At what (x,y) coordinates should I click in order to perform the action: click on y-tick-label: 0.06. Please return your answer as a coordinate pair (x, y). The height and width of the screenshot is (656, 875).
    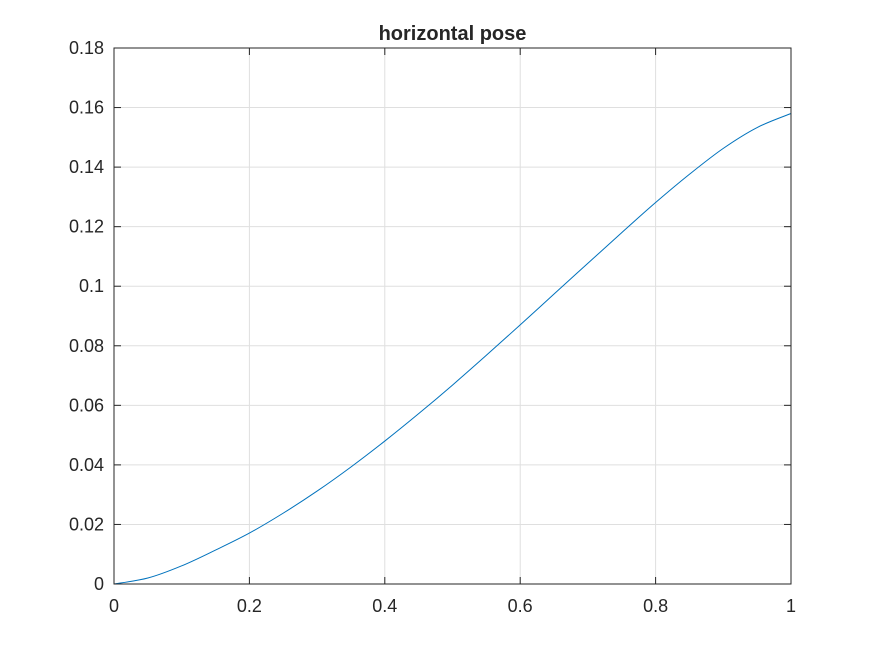
    Looking at the image, I should click on (86, 405).